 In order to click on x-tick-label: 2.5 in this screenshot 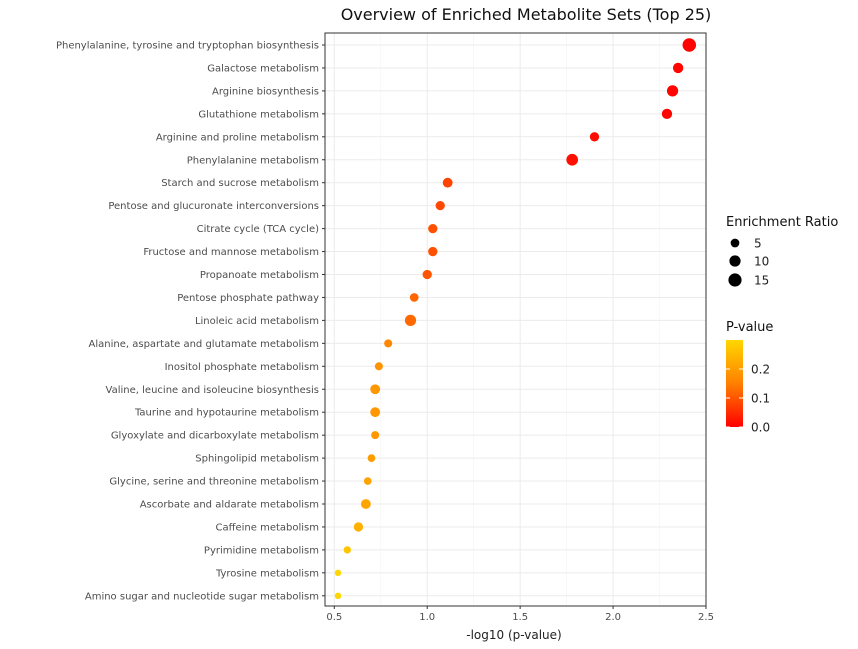, I will do `click(706, 617)`.